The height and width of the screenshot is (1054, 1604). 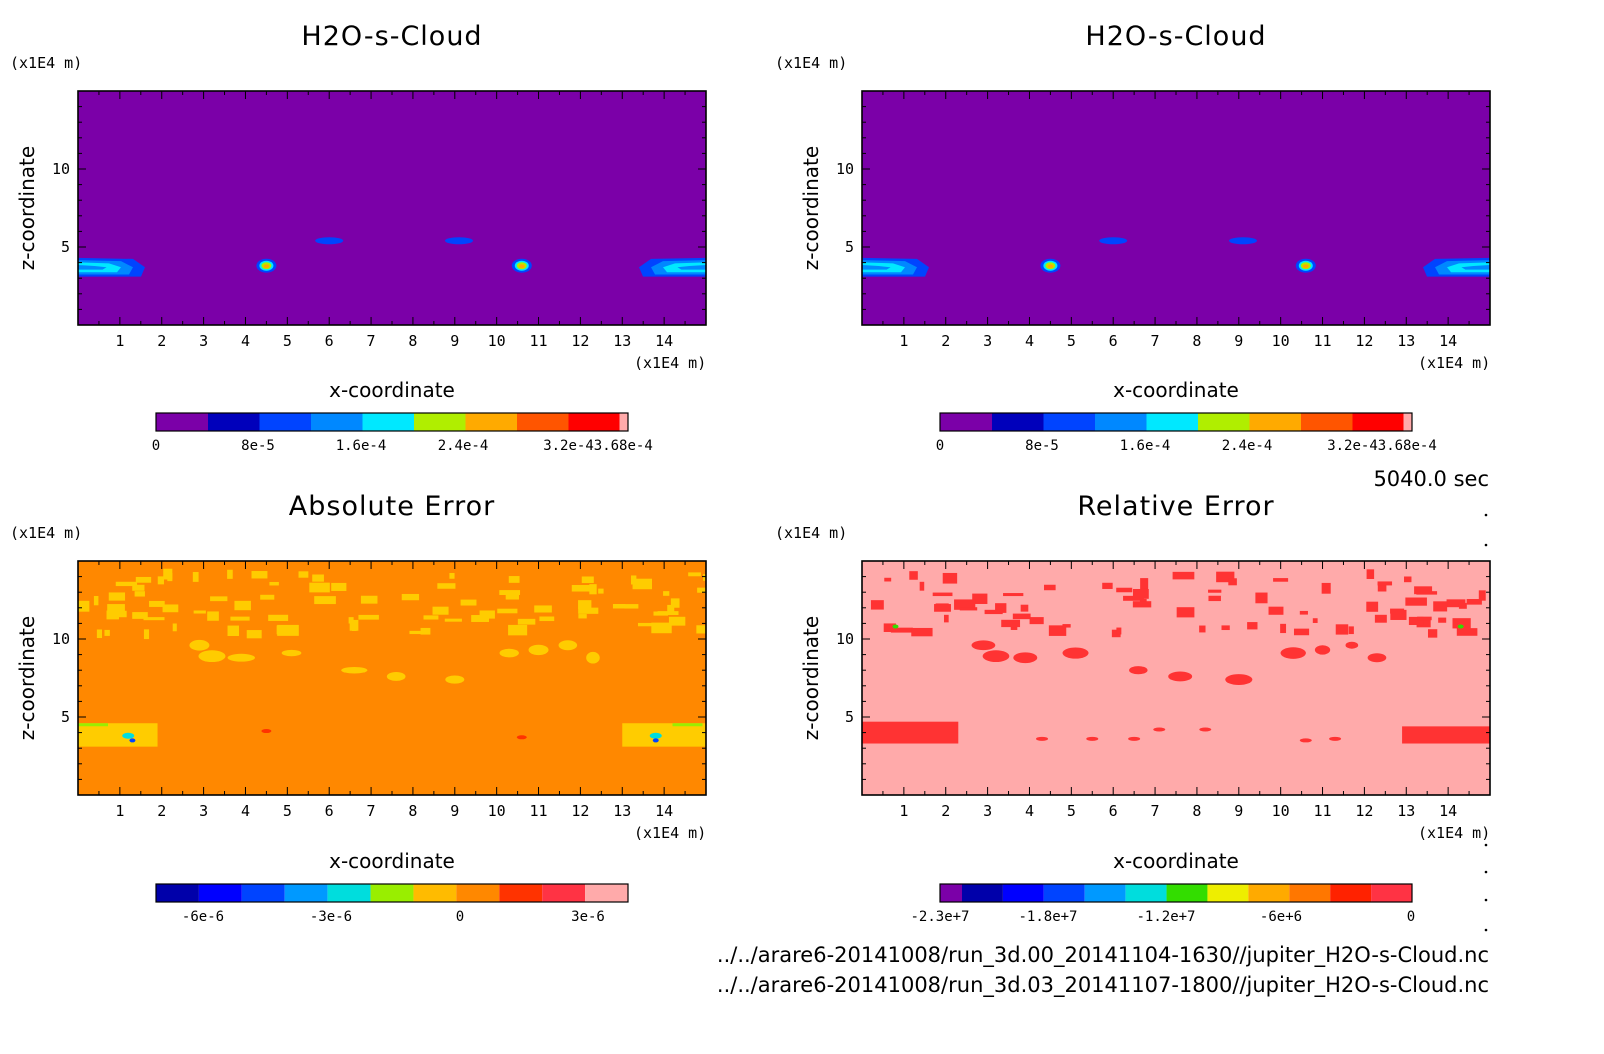 I want to click on panel-title: Relative Error, so click(x=1175, y=506).